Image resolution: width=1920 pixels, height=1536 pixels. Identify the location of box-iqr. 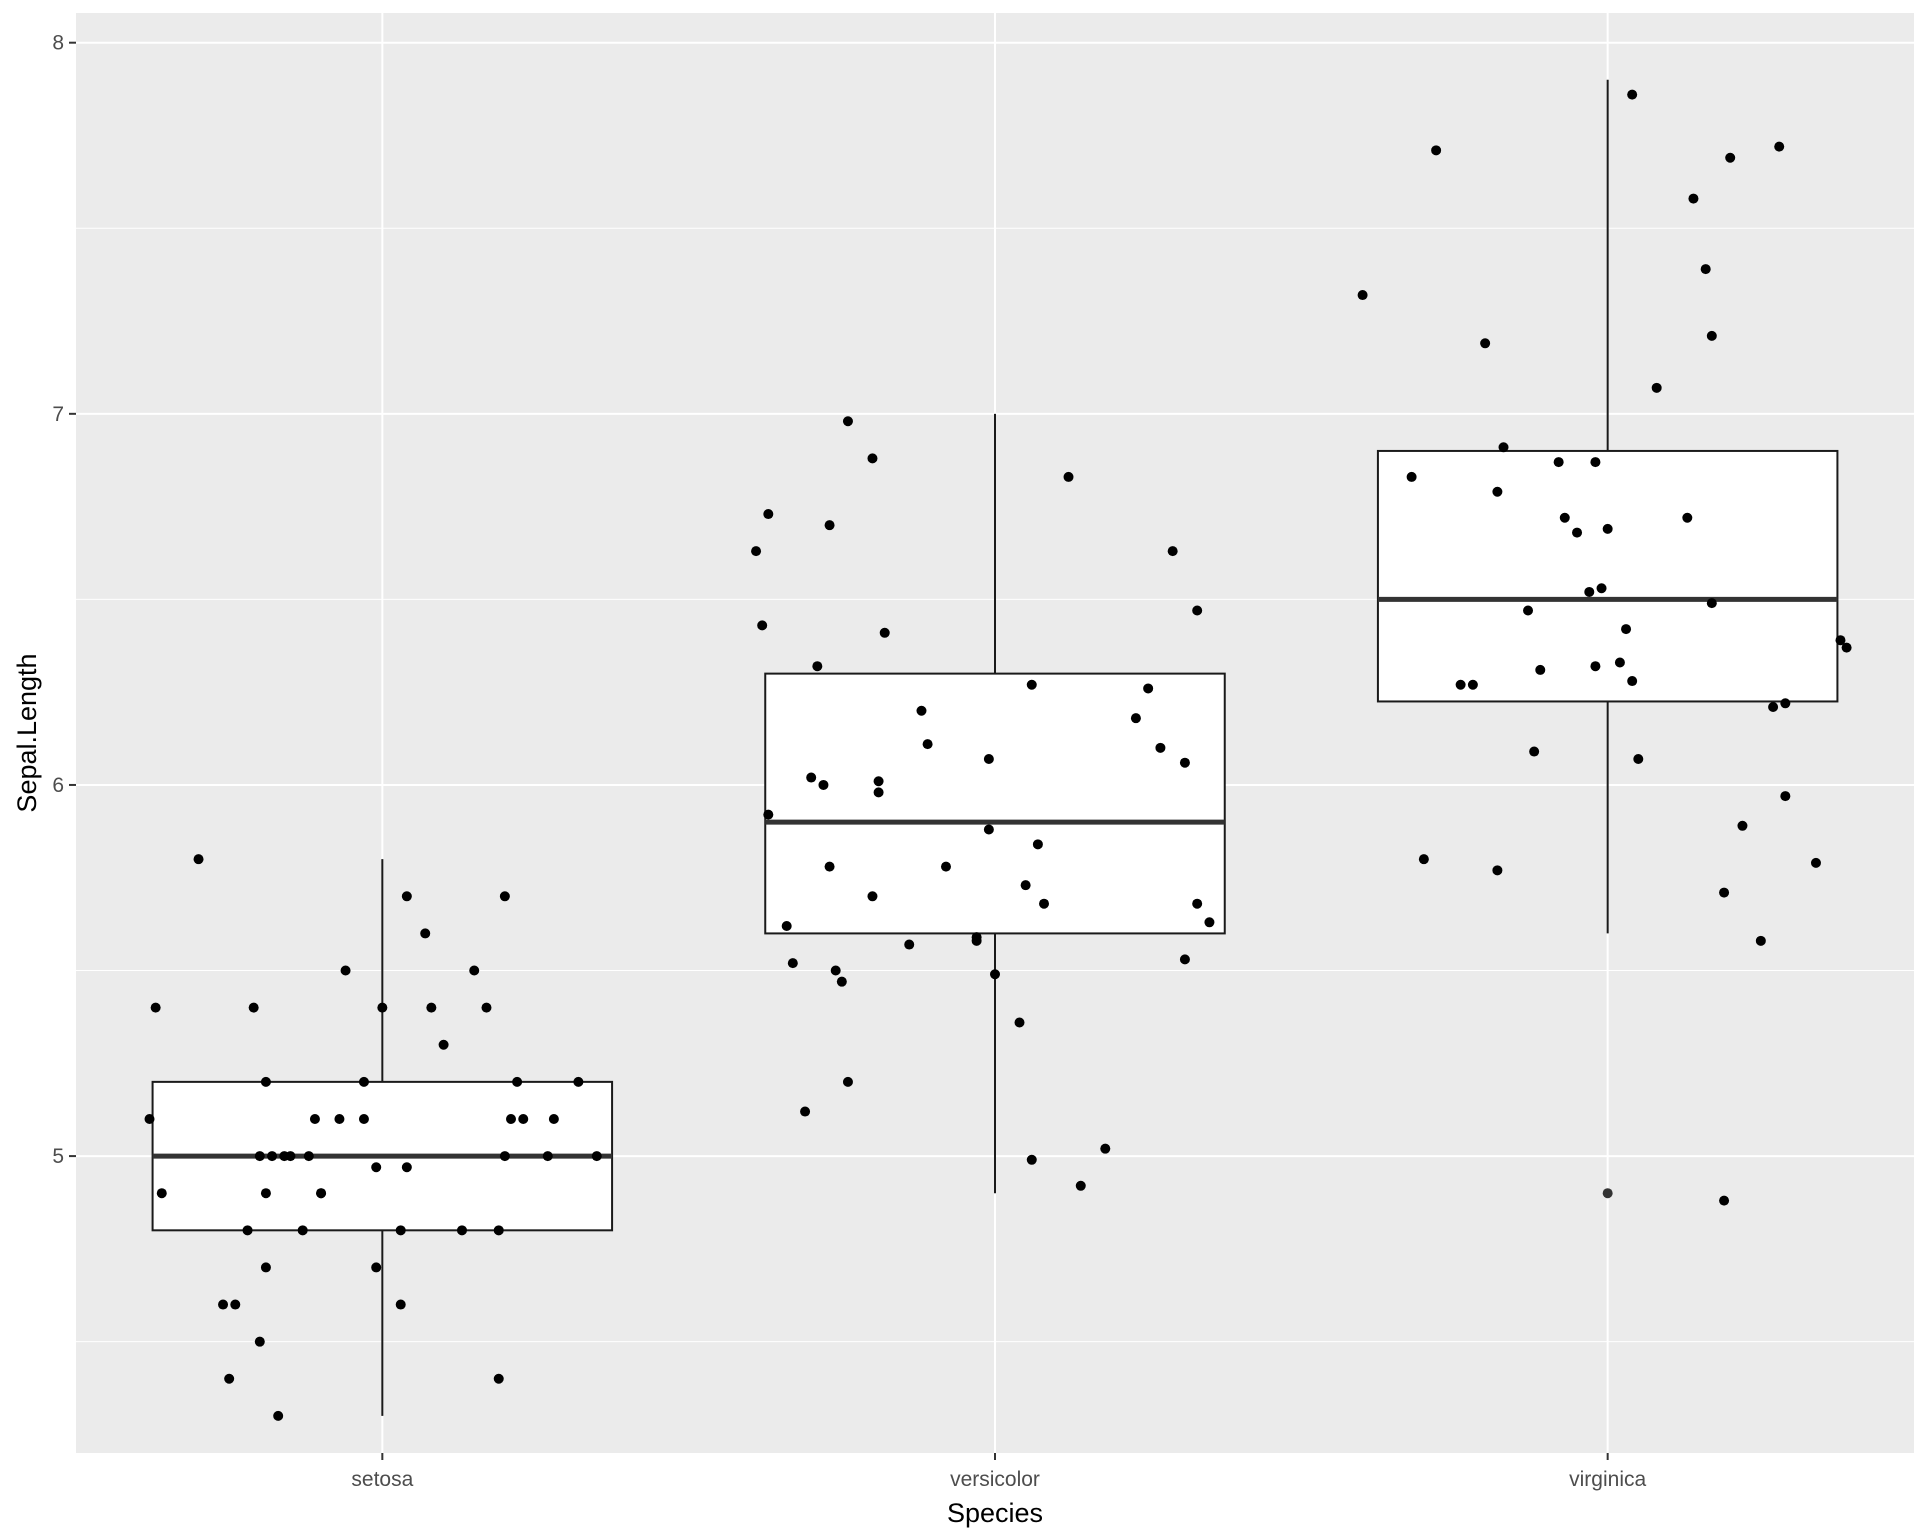
(1607, 576).